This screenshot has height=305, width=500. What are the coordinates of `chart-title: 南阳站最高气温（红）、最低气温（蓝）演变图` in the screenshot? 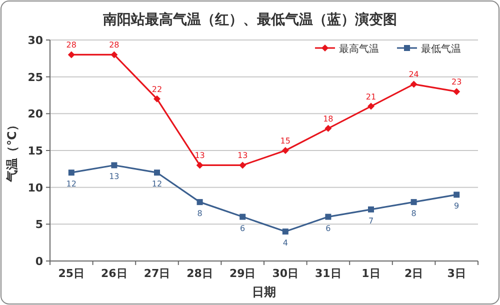 It's located at (249, 19).